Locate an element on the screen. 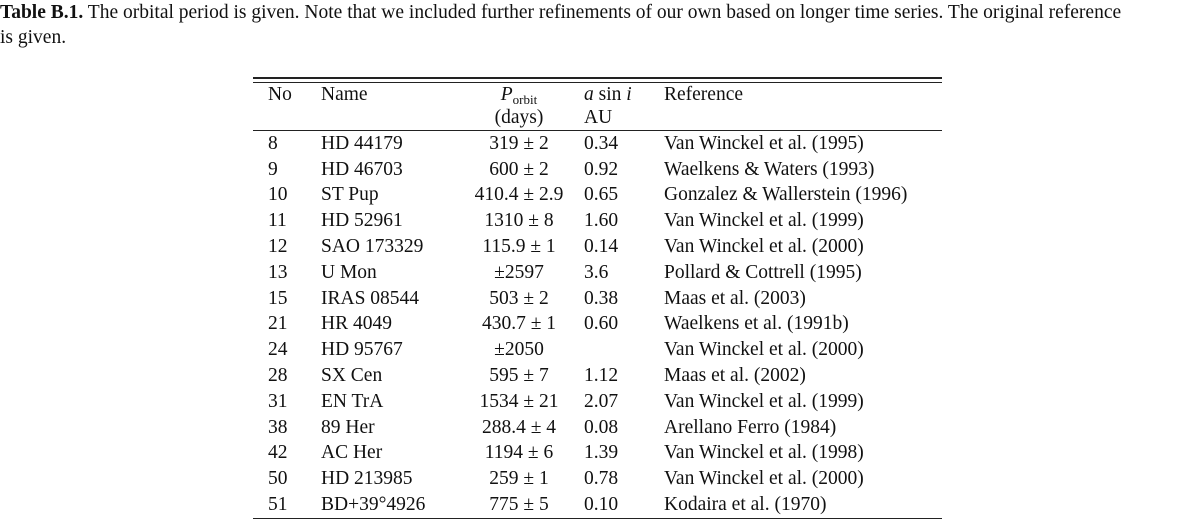 This screenshot has width=1200, height=528. header-period: Porbit is located at coordinates (519, 94).